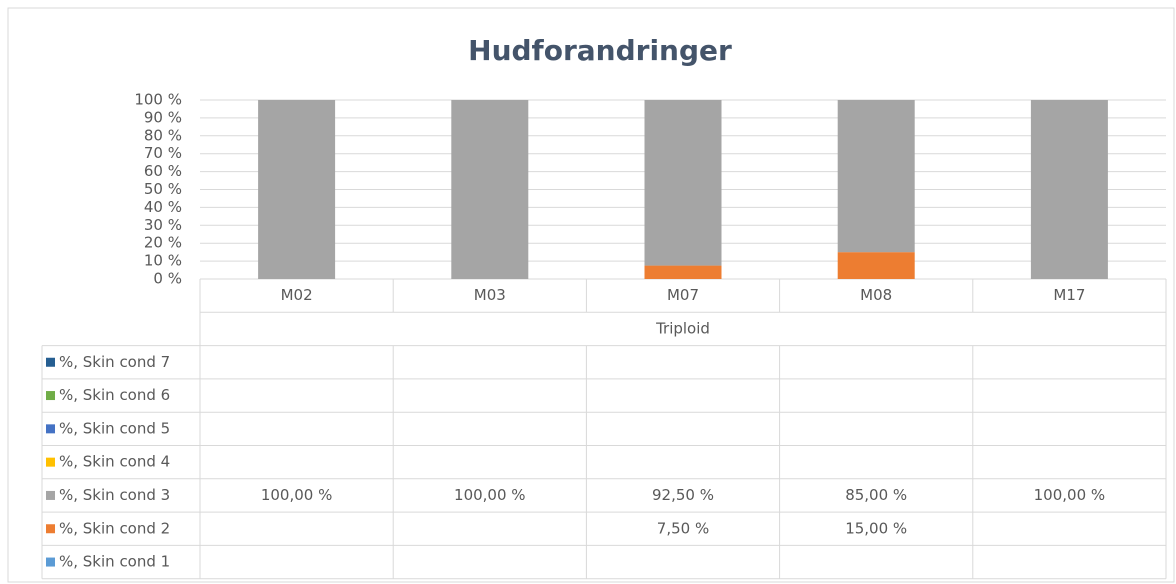 Image resolution: width=1176 pixels, height=584 pixels. I want to click on chart-title: Hudforandringer, so click(600, 50).